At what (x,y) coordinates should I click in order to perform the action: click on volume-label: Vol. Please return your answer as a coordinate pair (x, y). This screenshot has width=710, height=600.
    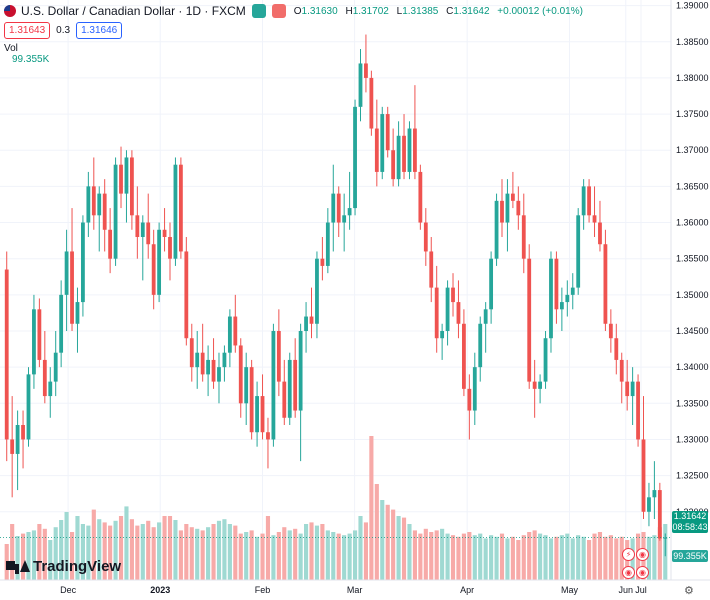
    Looking at the image, I should click on (11, 48).